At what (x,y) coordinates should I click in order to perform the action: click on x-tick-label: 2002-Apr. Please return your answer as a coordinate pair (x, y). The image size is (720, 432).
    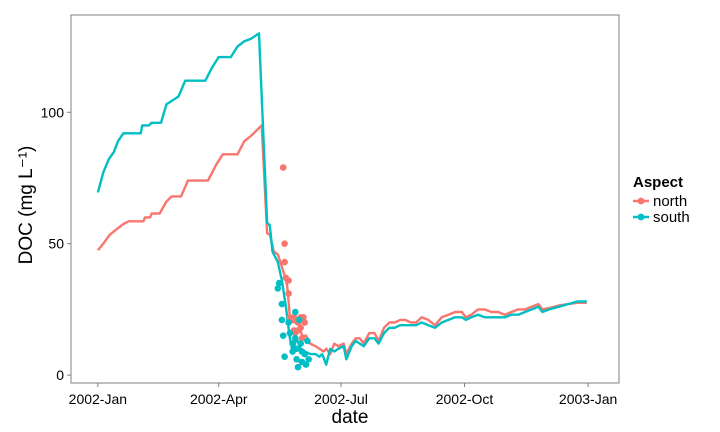
    Looking at the image, I should click on (219, 399).